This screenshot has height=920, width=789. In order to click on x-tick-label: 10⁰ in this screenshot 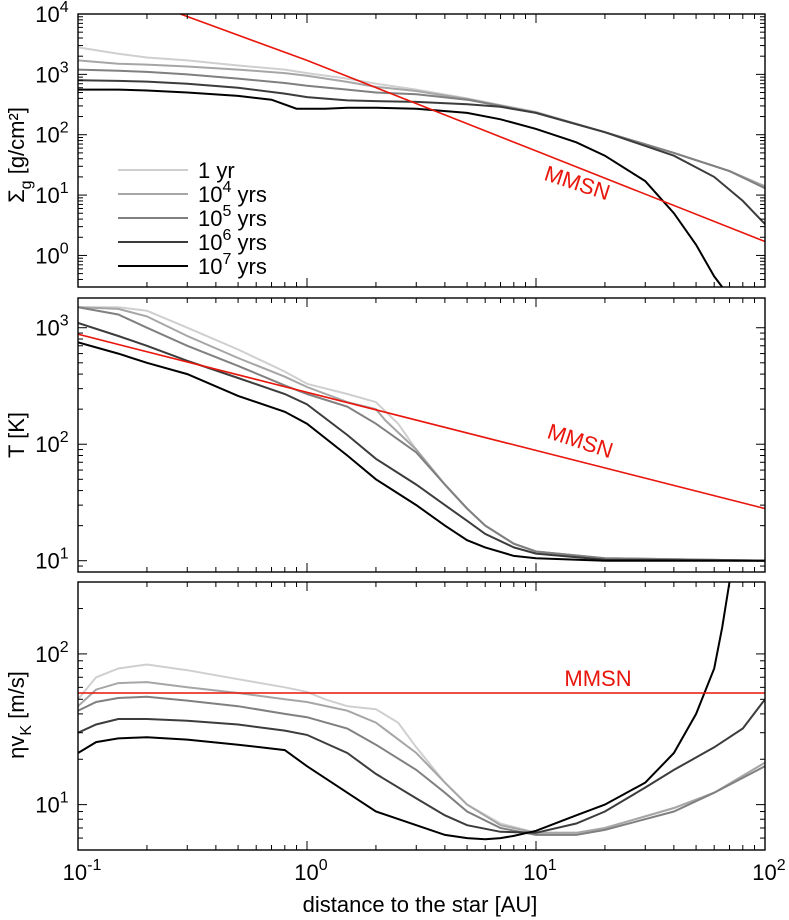, I will do `click(310, 871)`.